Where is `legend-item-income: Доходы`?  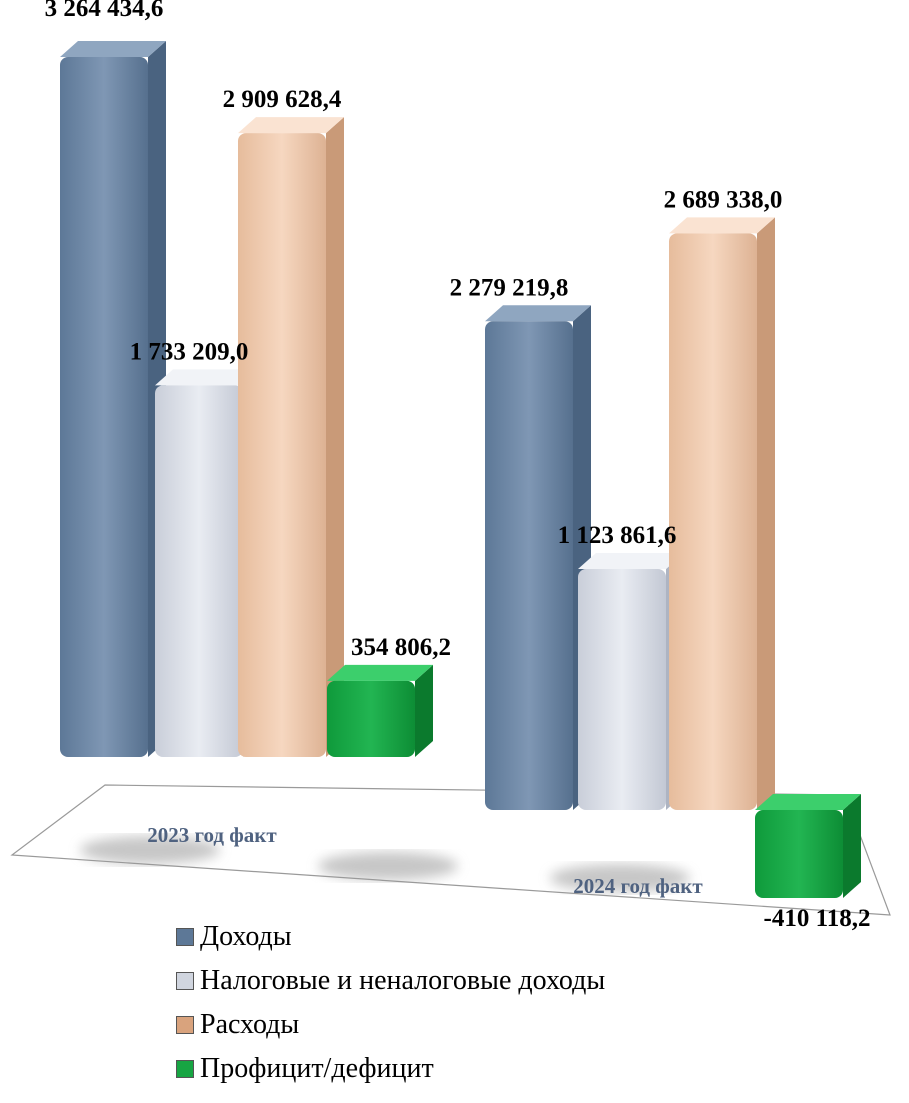 legend-item-income: Доходы is located at coordinates (390, 937).